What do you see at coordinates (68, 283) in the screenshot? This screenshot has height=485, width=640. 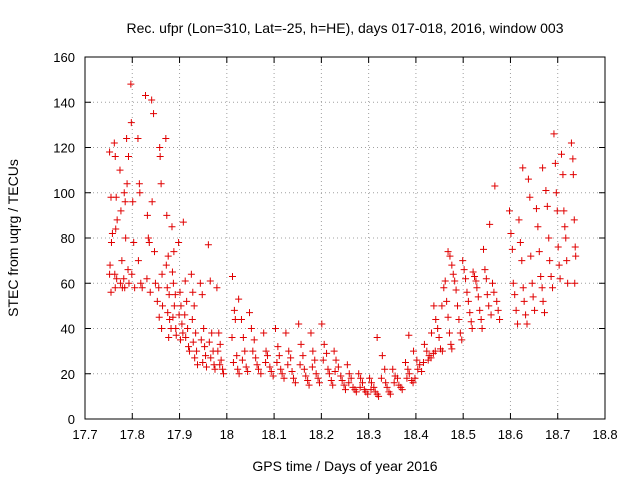 I see `y-tick-label: 60` at bounding box center [68, 283].